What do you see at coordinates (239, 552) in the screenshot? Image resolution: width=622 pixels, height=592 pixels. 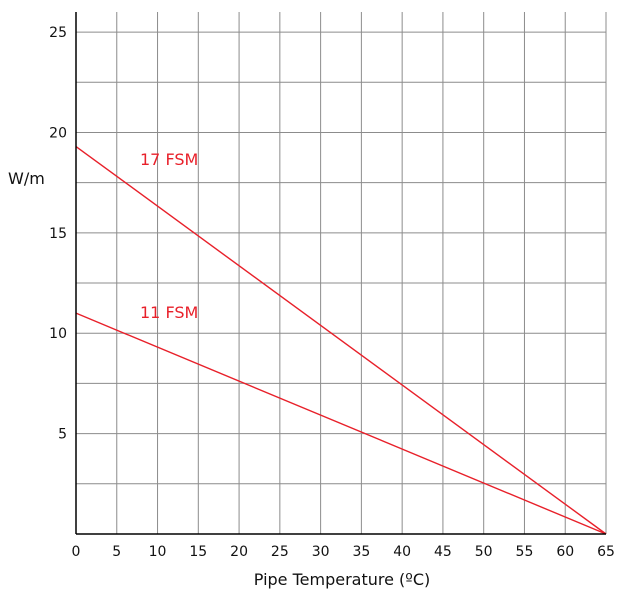 I see `x-tick-label: 20` at bounding box center [239, 552].